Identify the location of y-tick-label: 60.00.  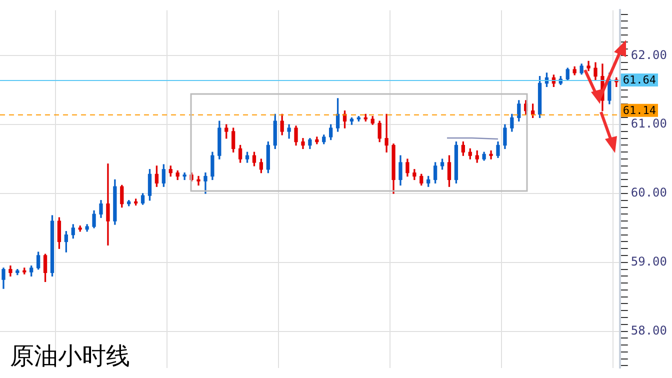
(648, 193).